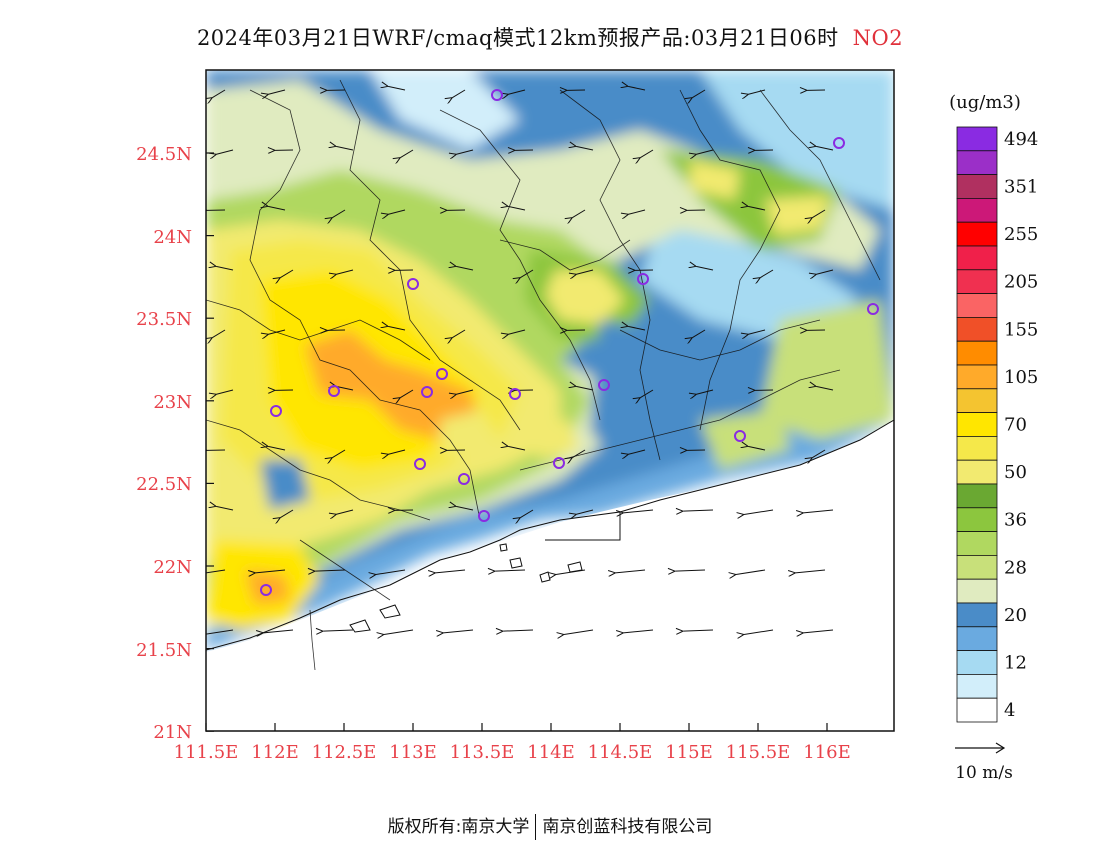  I want to click on legend-level-label: 28, so click(1015, 567).